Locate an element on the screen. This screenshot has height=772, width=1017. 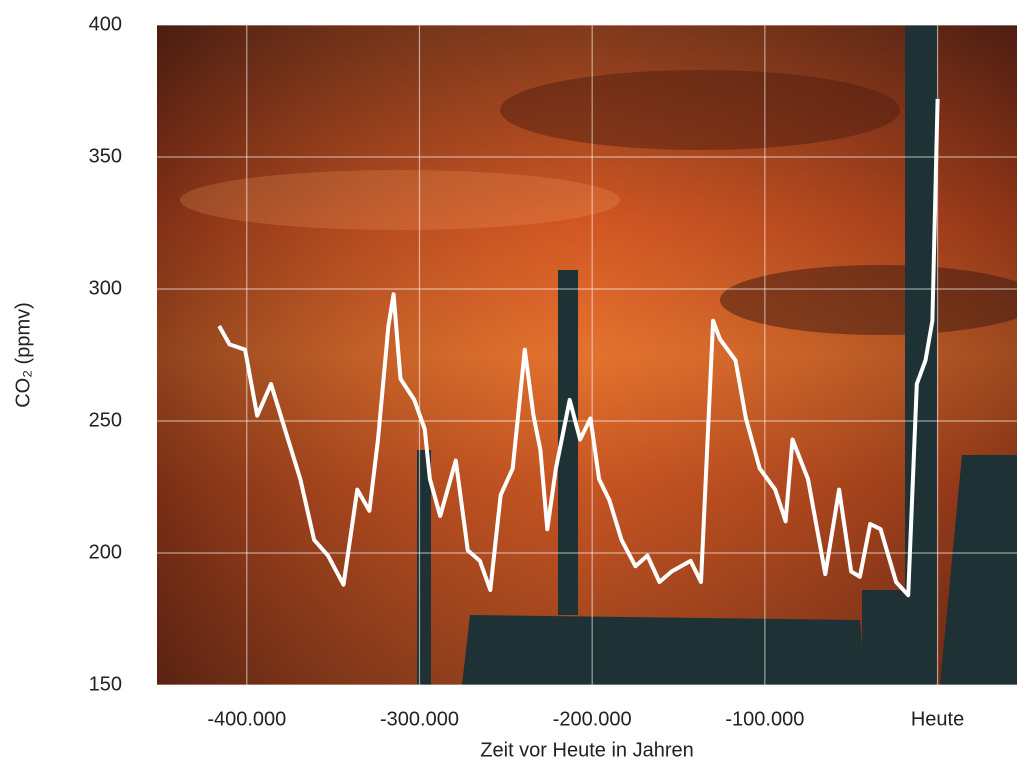
x-tick-label: Heute is located at coordinates (937, 719).